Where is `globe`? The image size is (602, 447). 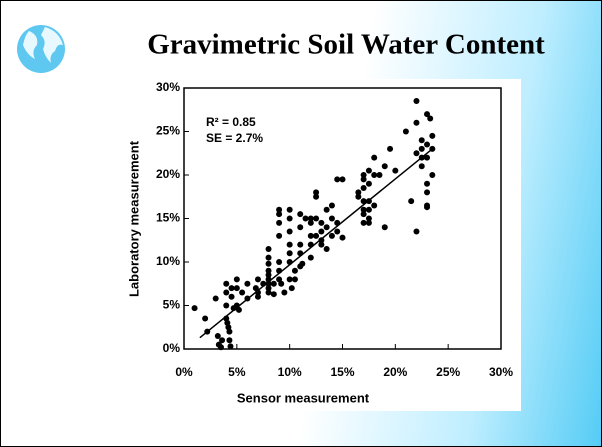
globe is located at coordinates (41, 49).